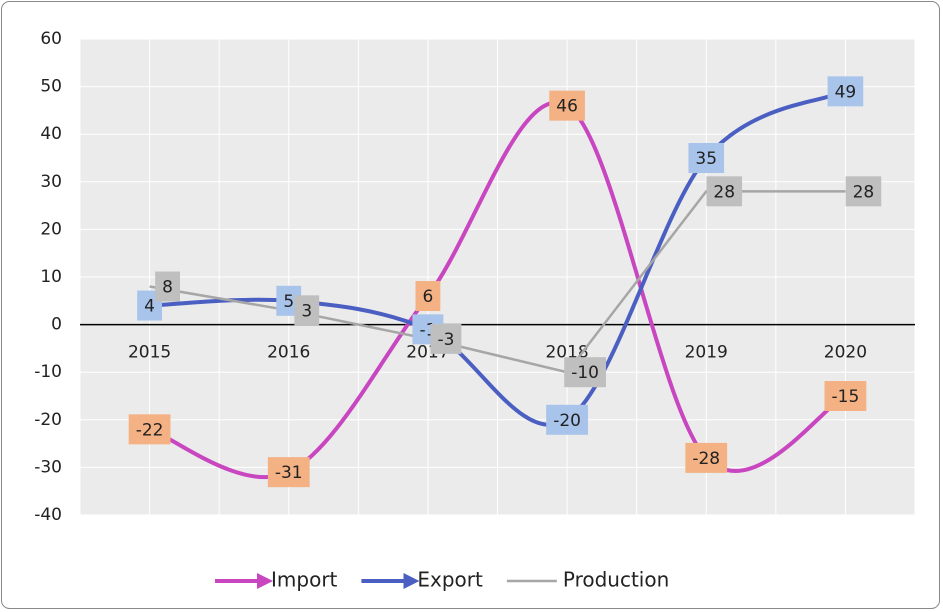 The height and width of the screenshot is (612, 943). I want to click on data-label-text: 8, so click(167, 288).